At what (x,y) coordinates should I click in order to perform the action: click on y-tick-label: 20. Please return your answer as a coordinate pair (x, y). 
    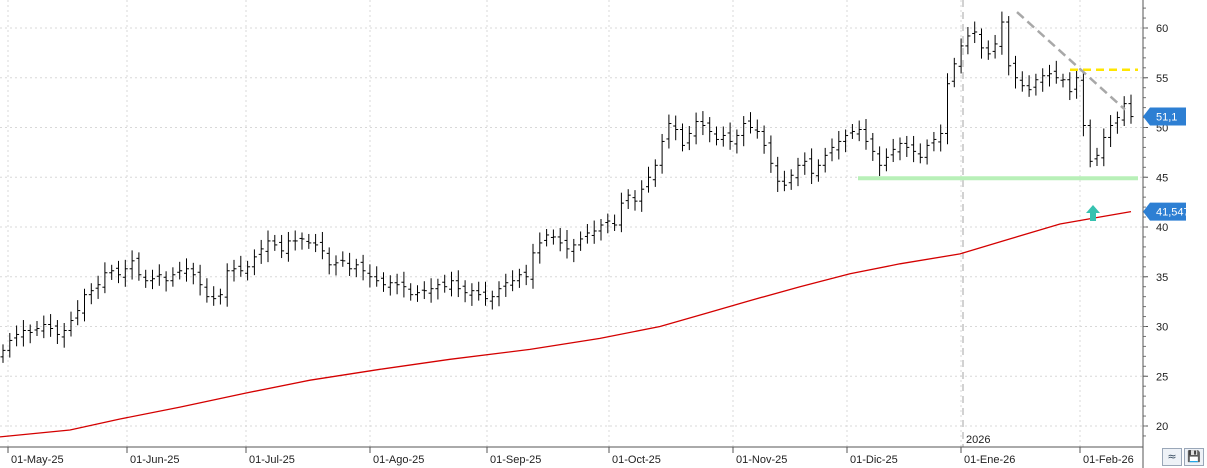
    Looking at the image, I should click on (1162, 427).